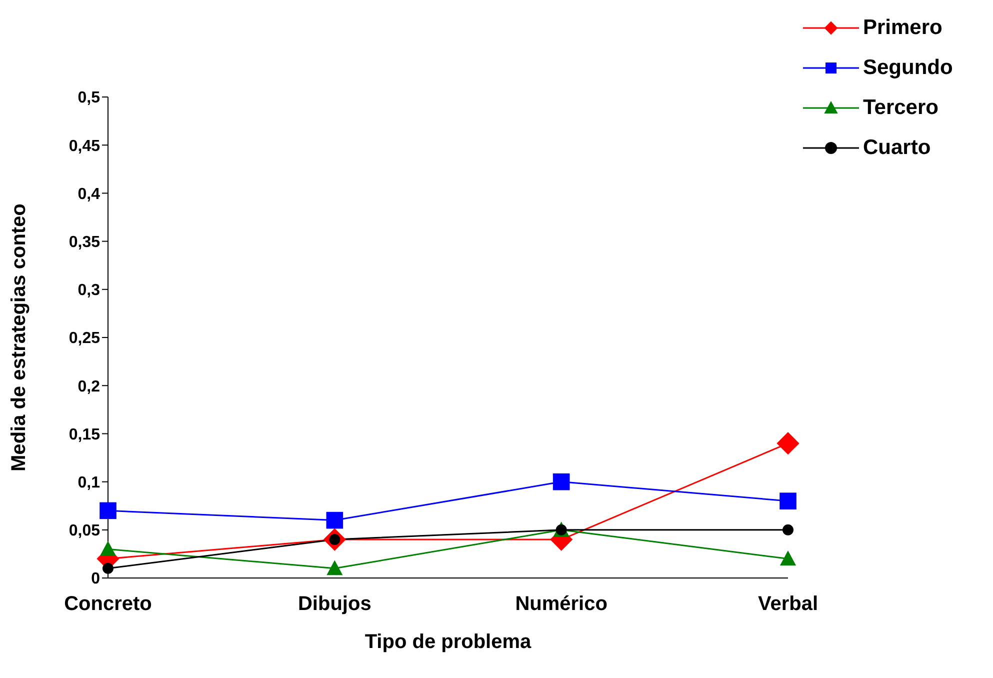 The image size is (993, 678). Describe the element at coordinates (788, 604) in the screenshot. I see `x-tick-label: Verbal` at that location.